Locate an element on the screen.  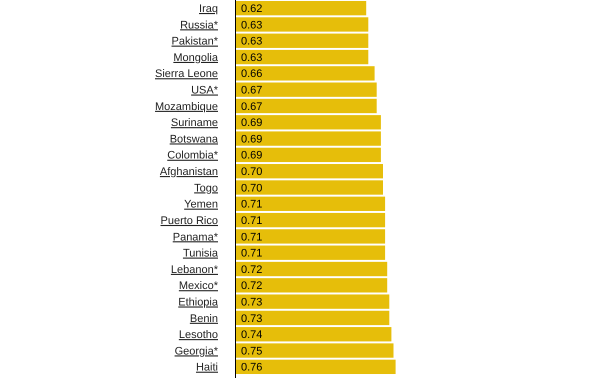
y-tick-label: USA* is located at coordinates (205, 90).